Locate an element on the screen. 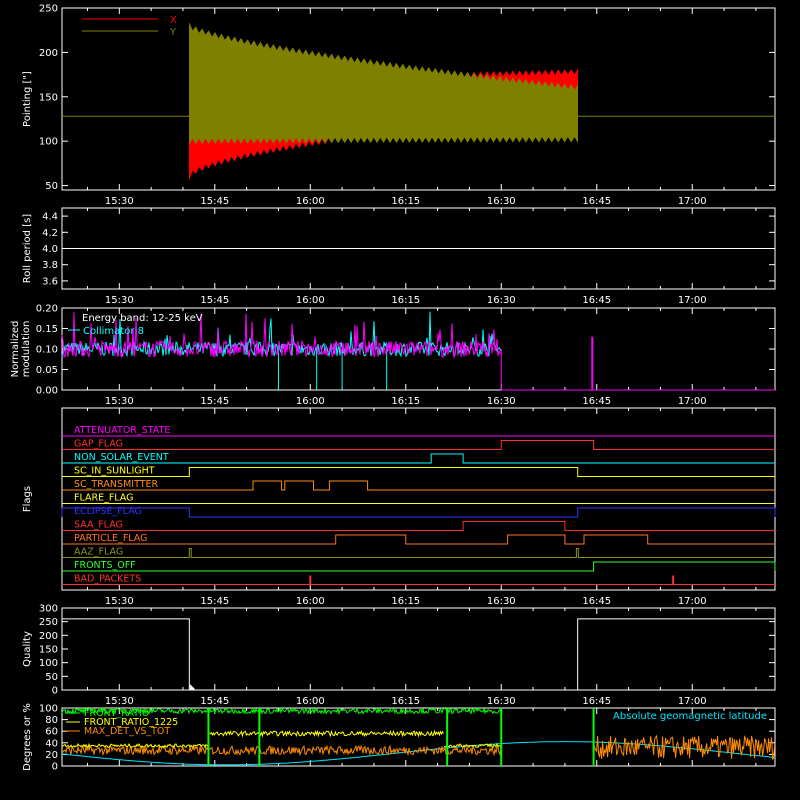  legend-label-y: Y is located at coordinates (173, 32).